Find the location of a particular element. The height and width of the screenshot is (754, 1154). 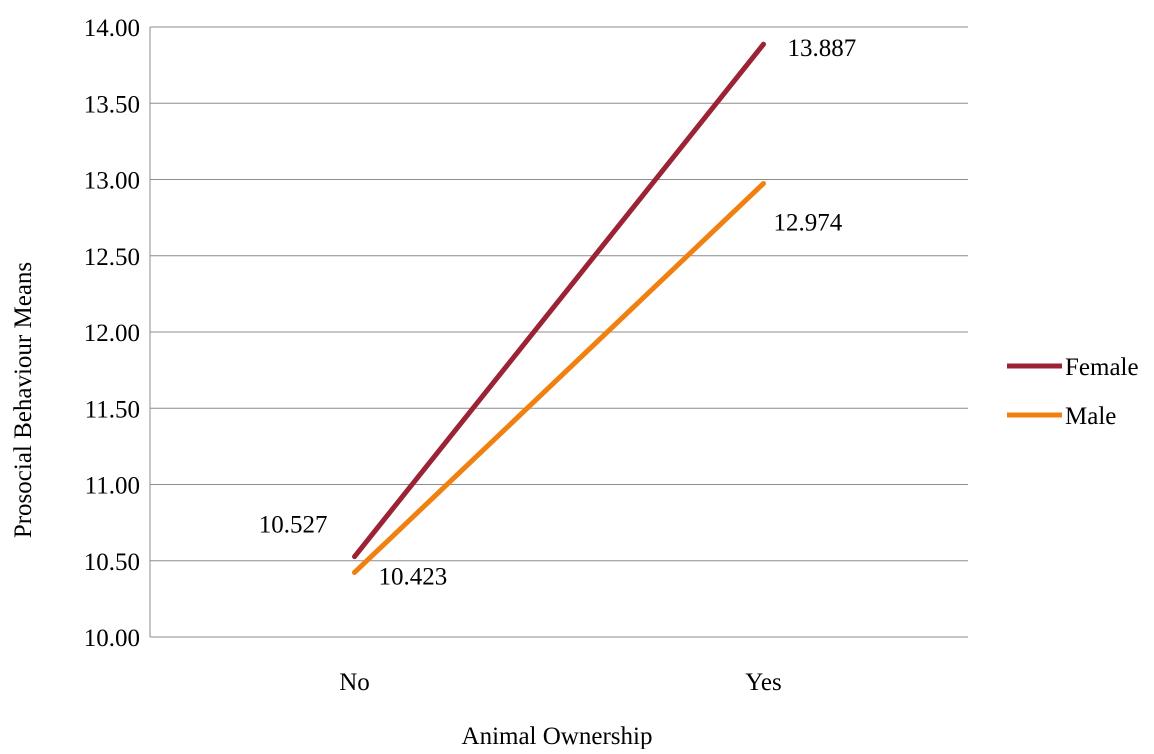

legend-label-male: Male is located at coordinates (1090, 416).